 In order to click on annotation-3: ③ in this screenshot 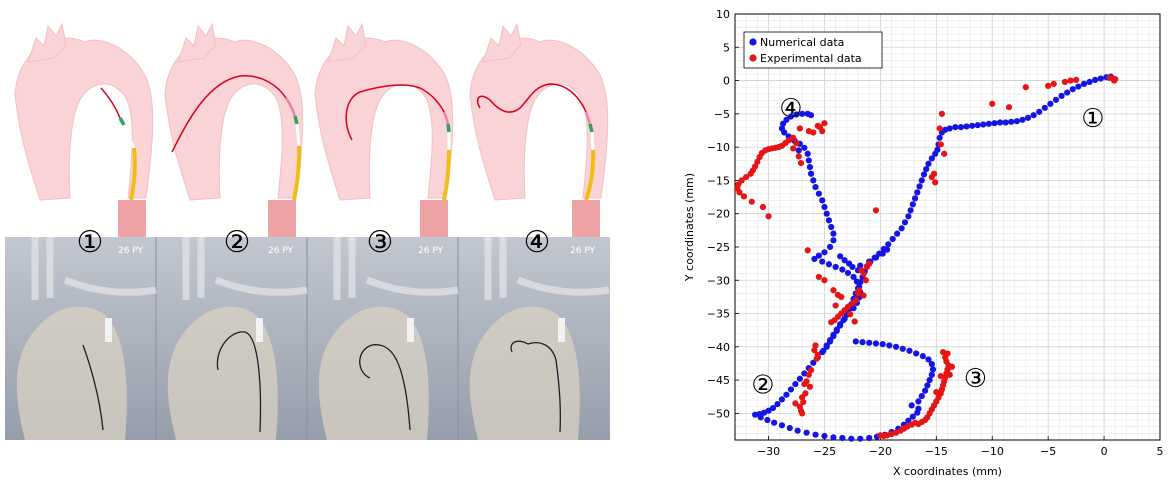, I will do `click(975, 379)`.